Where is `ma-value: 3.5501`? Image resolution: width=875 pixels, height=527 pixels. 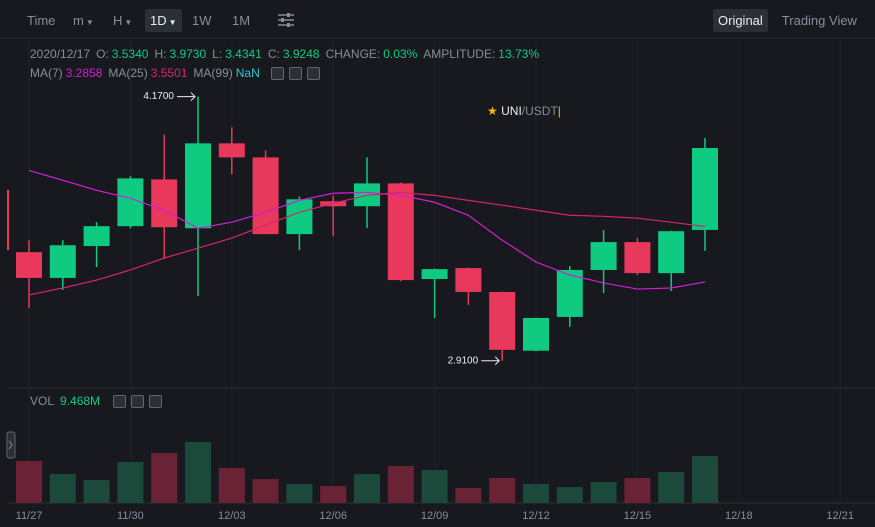 ma-value: 3.5501 is located at coordinates (169, 73).